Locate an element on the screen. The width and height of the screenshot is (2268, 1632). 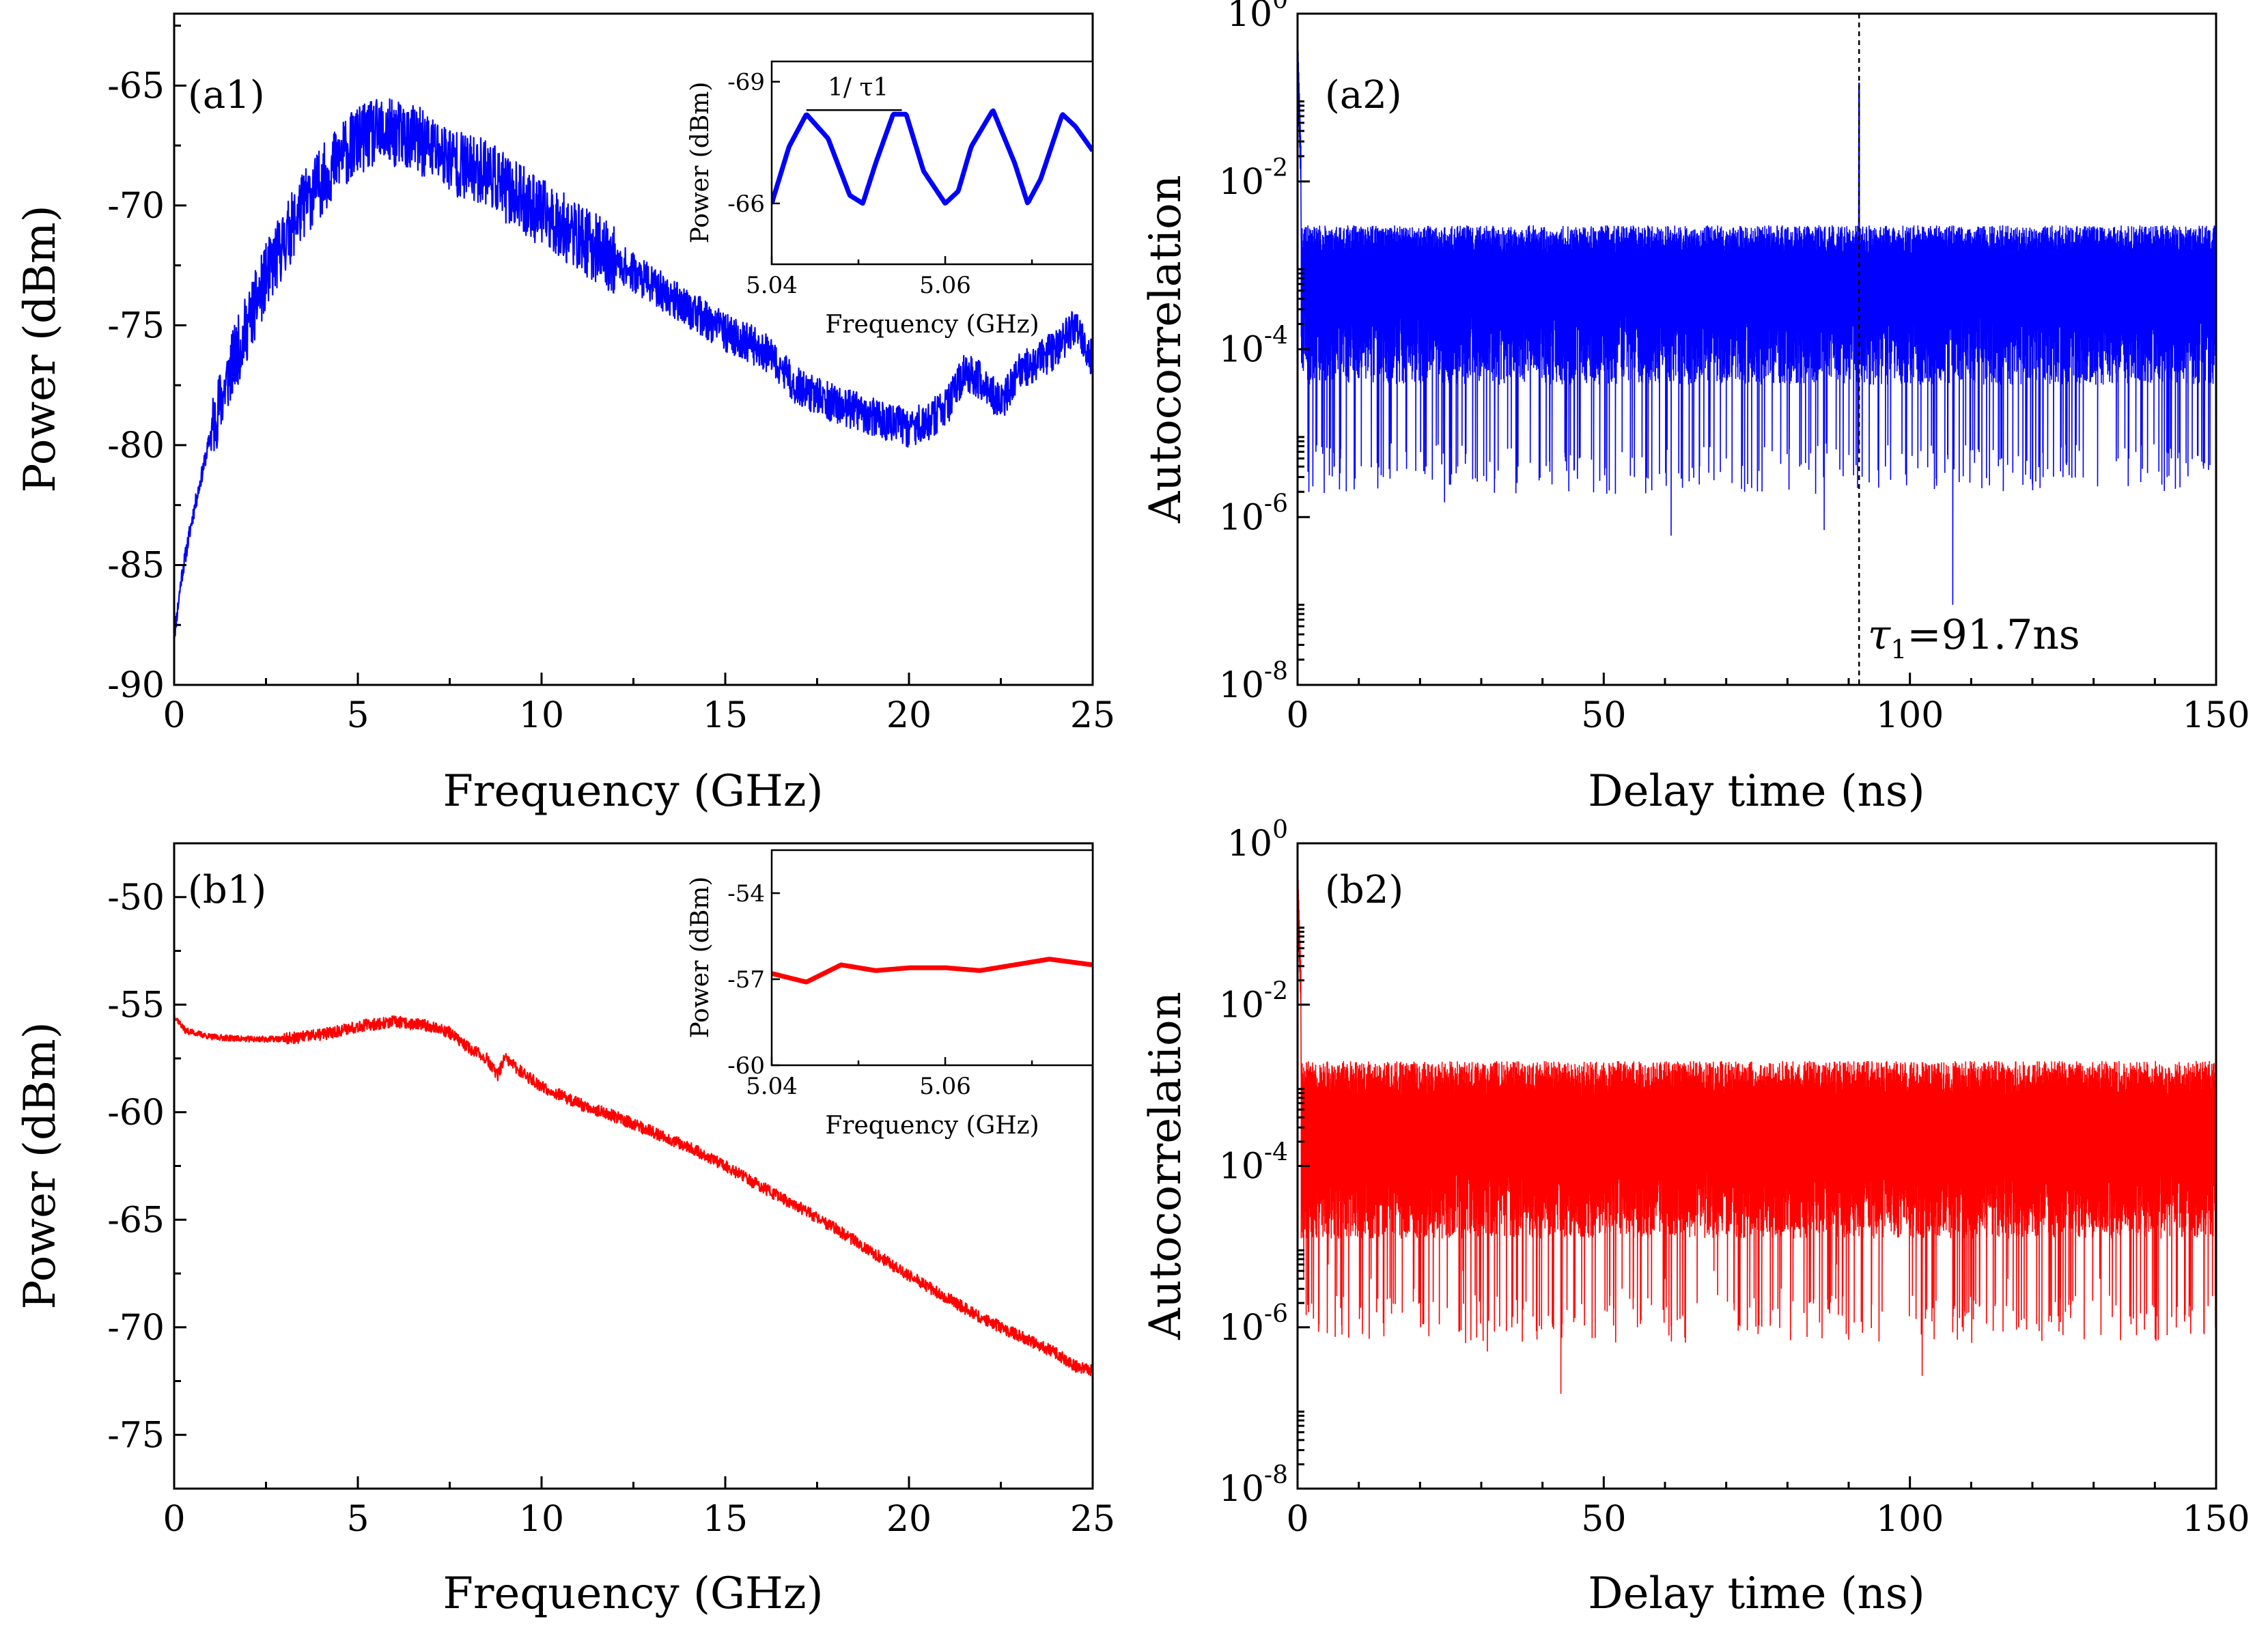
b1-x-tick-label: 0 is located at coordinates (174, 1519).